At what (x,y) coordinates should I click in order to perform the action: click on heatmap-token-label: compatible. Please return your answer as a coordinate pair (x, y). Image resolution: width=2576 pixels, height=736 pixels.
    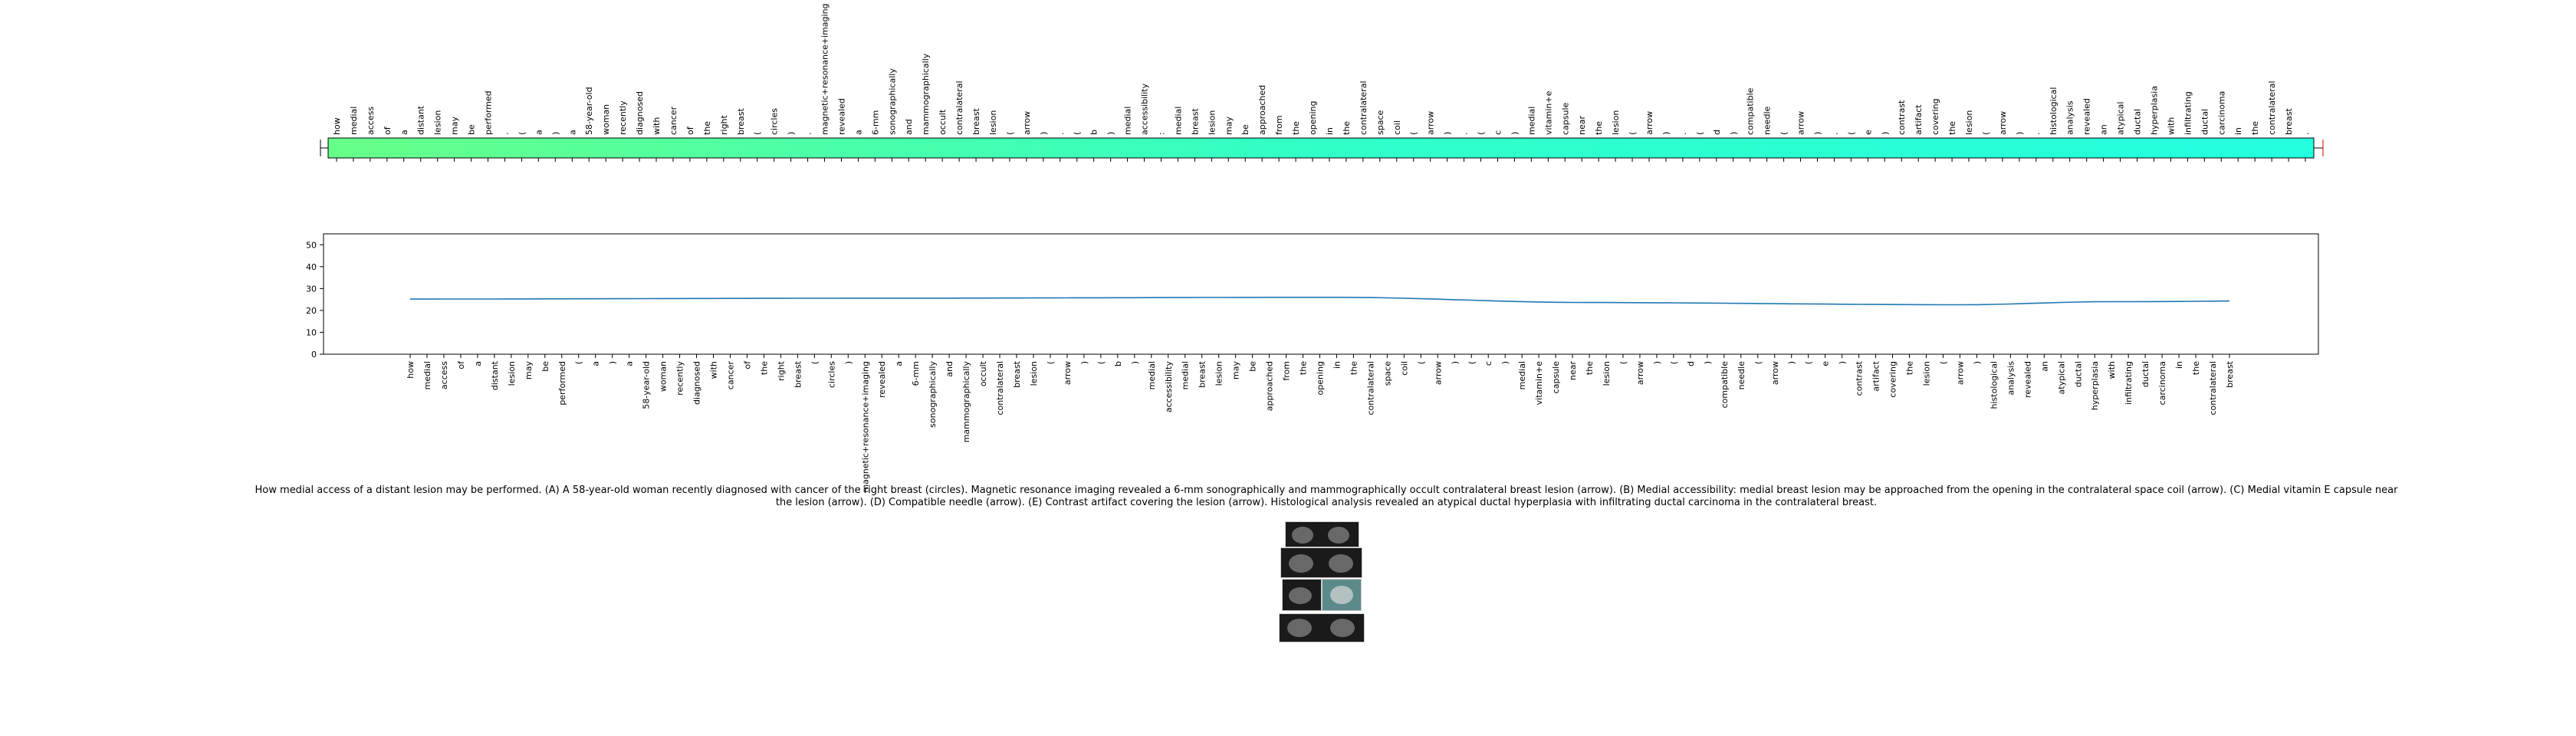
    Looking at the image, I should click on (1751, 111).